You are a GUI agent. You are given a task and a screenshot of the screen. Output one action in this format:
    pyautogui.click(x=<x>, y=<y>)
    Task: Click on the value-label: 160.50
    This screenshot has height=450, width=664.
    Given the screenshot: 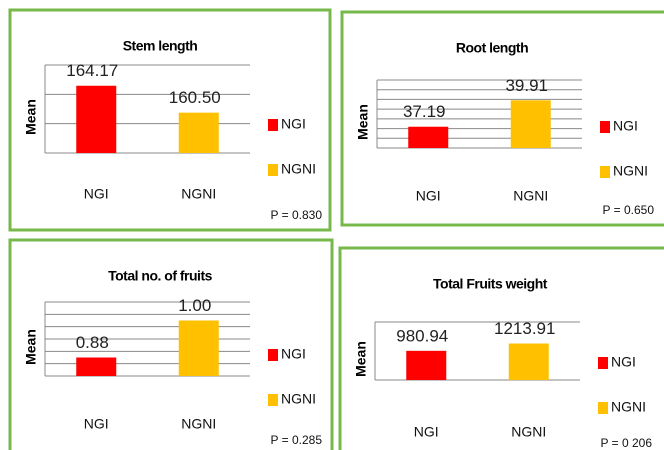 What is the action you would take?
    pyautogui.click(x=195, y=97)
    